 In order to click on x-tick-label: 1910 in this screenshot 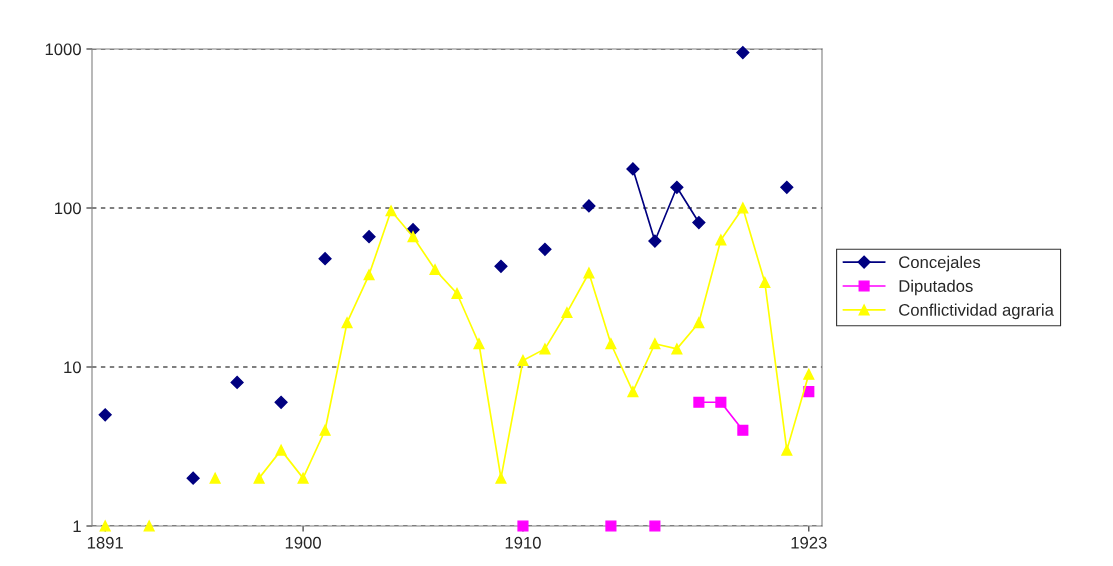, I will do `click(523, 542)`.